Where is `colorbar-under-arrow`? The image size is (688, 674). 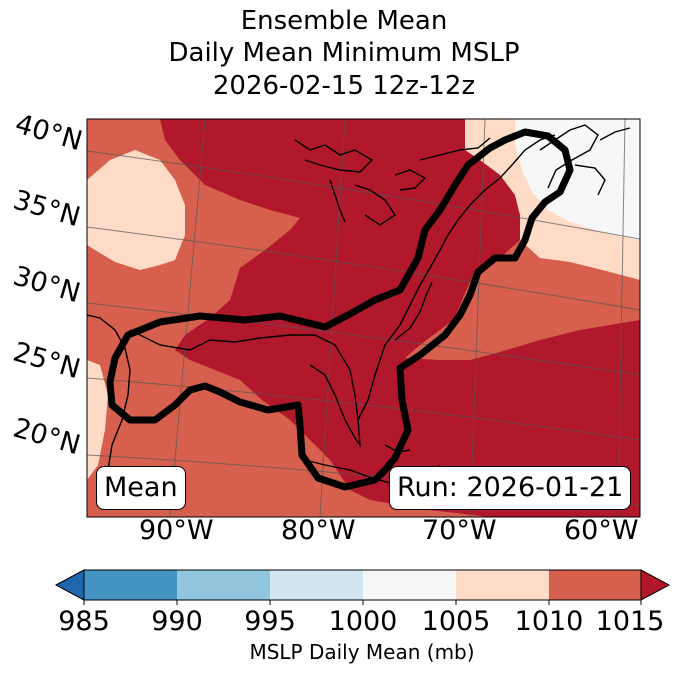
colorbar-under-arrow is located at coordinates (69, 585).